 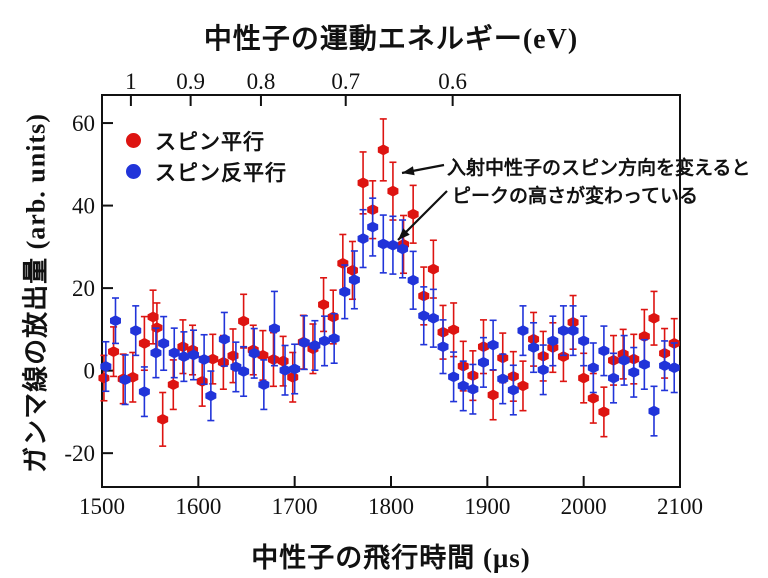 What do you see at coordinates (102, 506) in the screenshot?
I see `x-tick-label: 1500` at bounding box center [102, 506].